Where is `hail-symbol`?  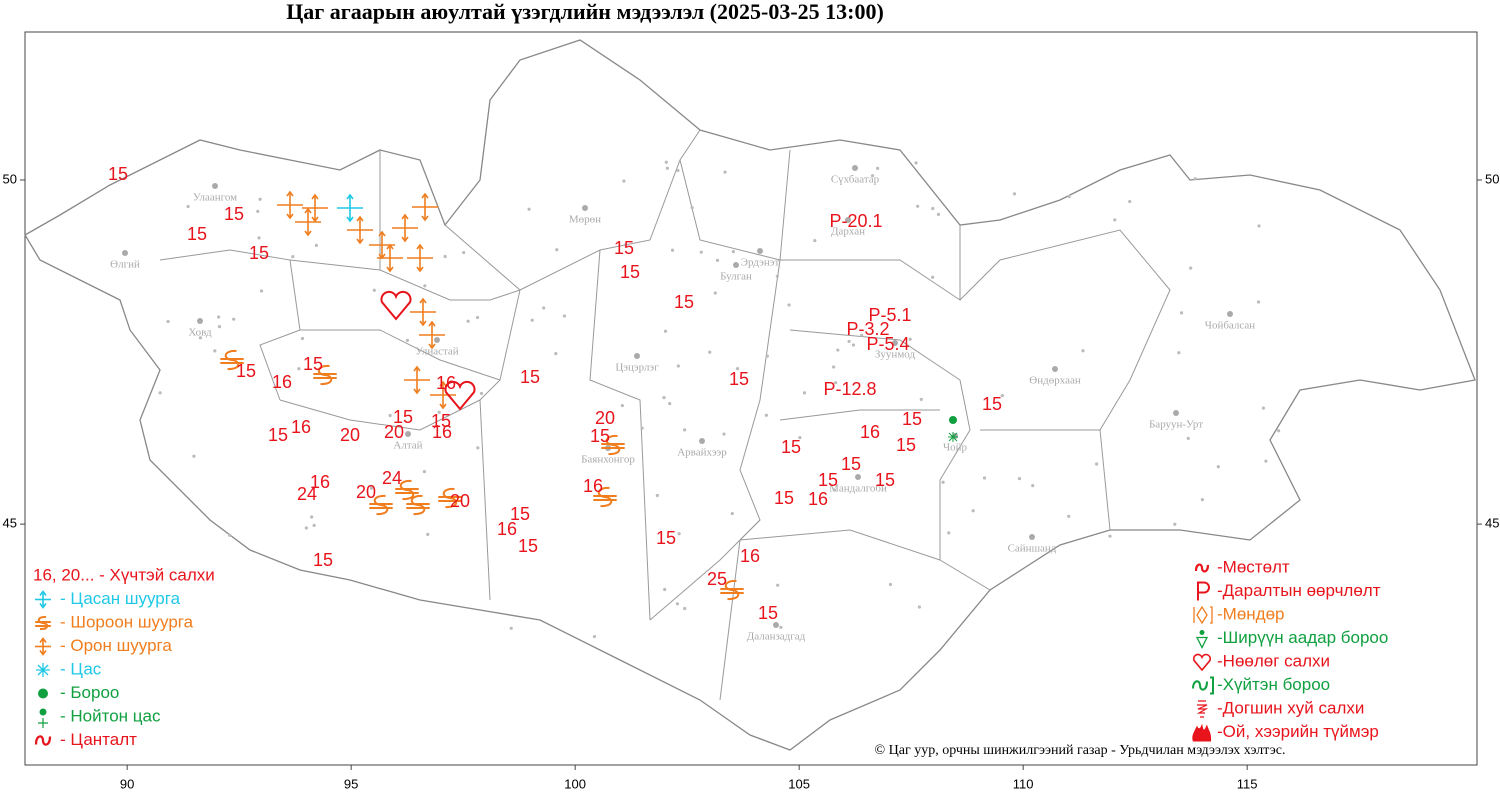 hail-symbol is located at coordinates (1203, 615).